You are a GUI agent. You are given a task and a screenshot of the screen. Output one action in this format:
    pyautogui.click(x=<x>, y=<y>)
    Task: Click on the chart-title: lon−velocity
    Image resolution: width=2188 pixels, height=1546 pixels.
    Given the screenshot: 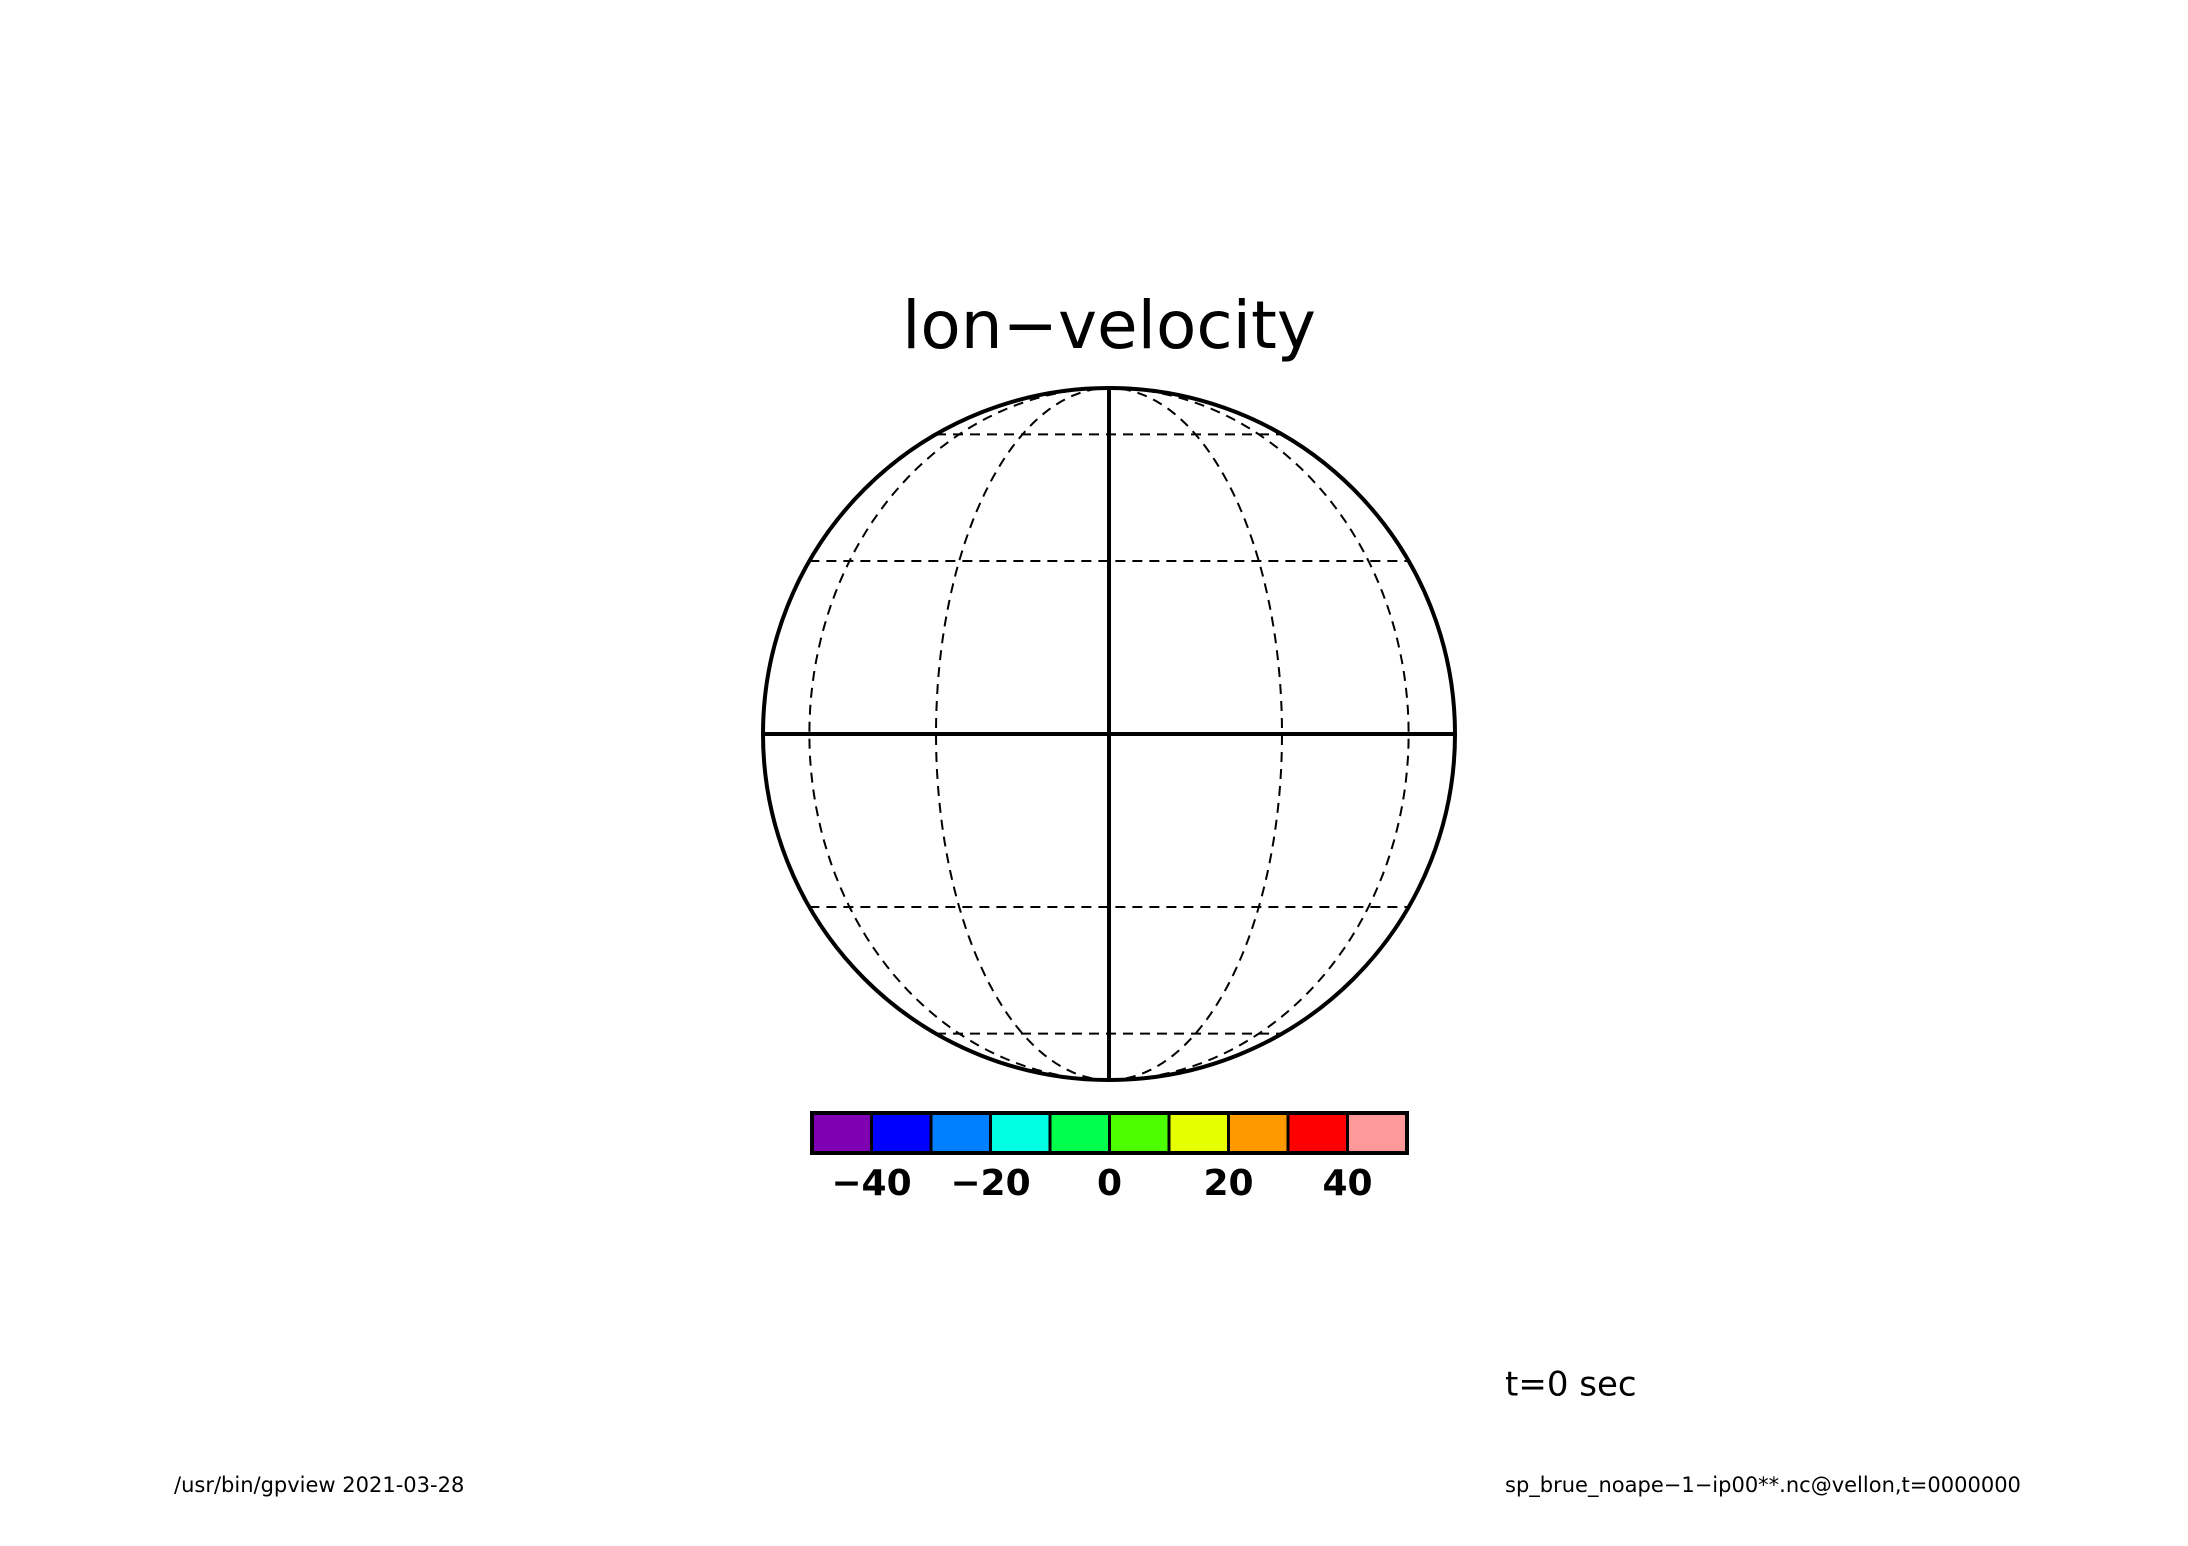 What is the action you would take?
    pyautogui.click(x=1109, y=325)
    